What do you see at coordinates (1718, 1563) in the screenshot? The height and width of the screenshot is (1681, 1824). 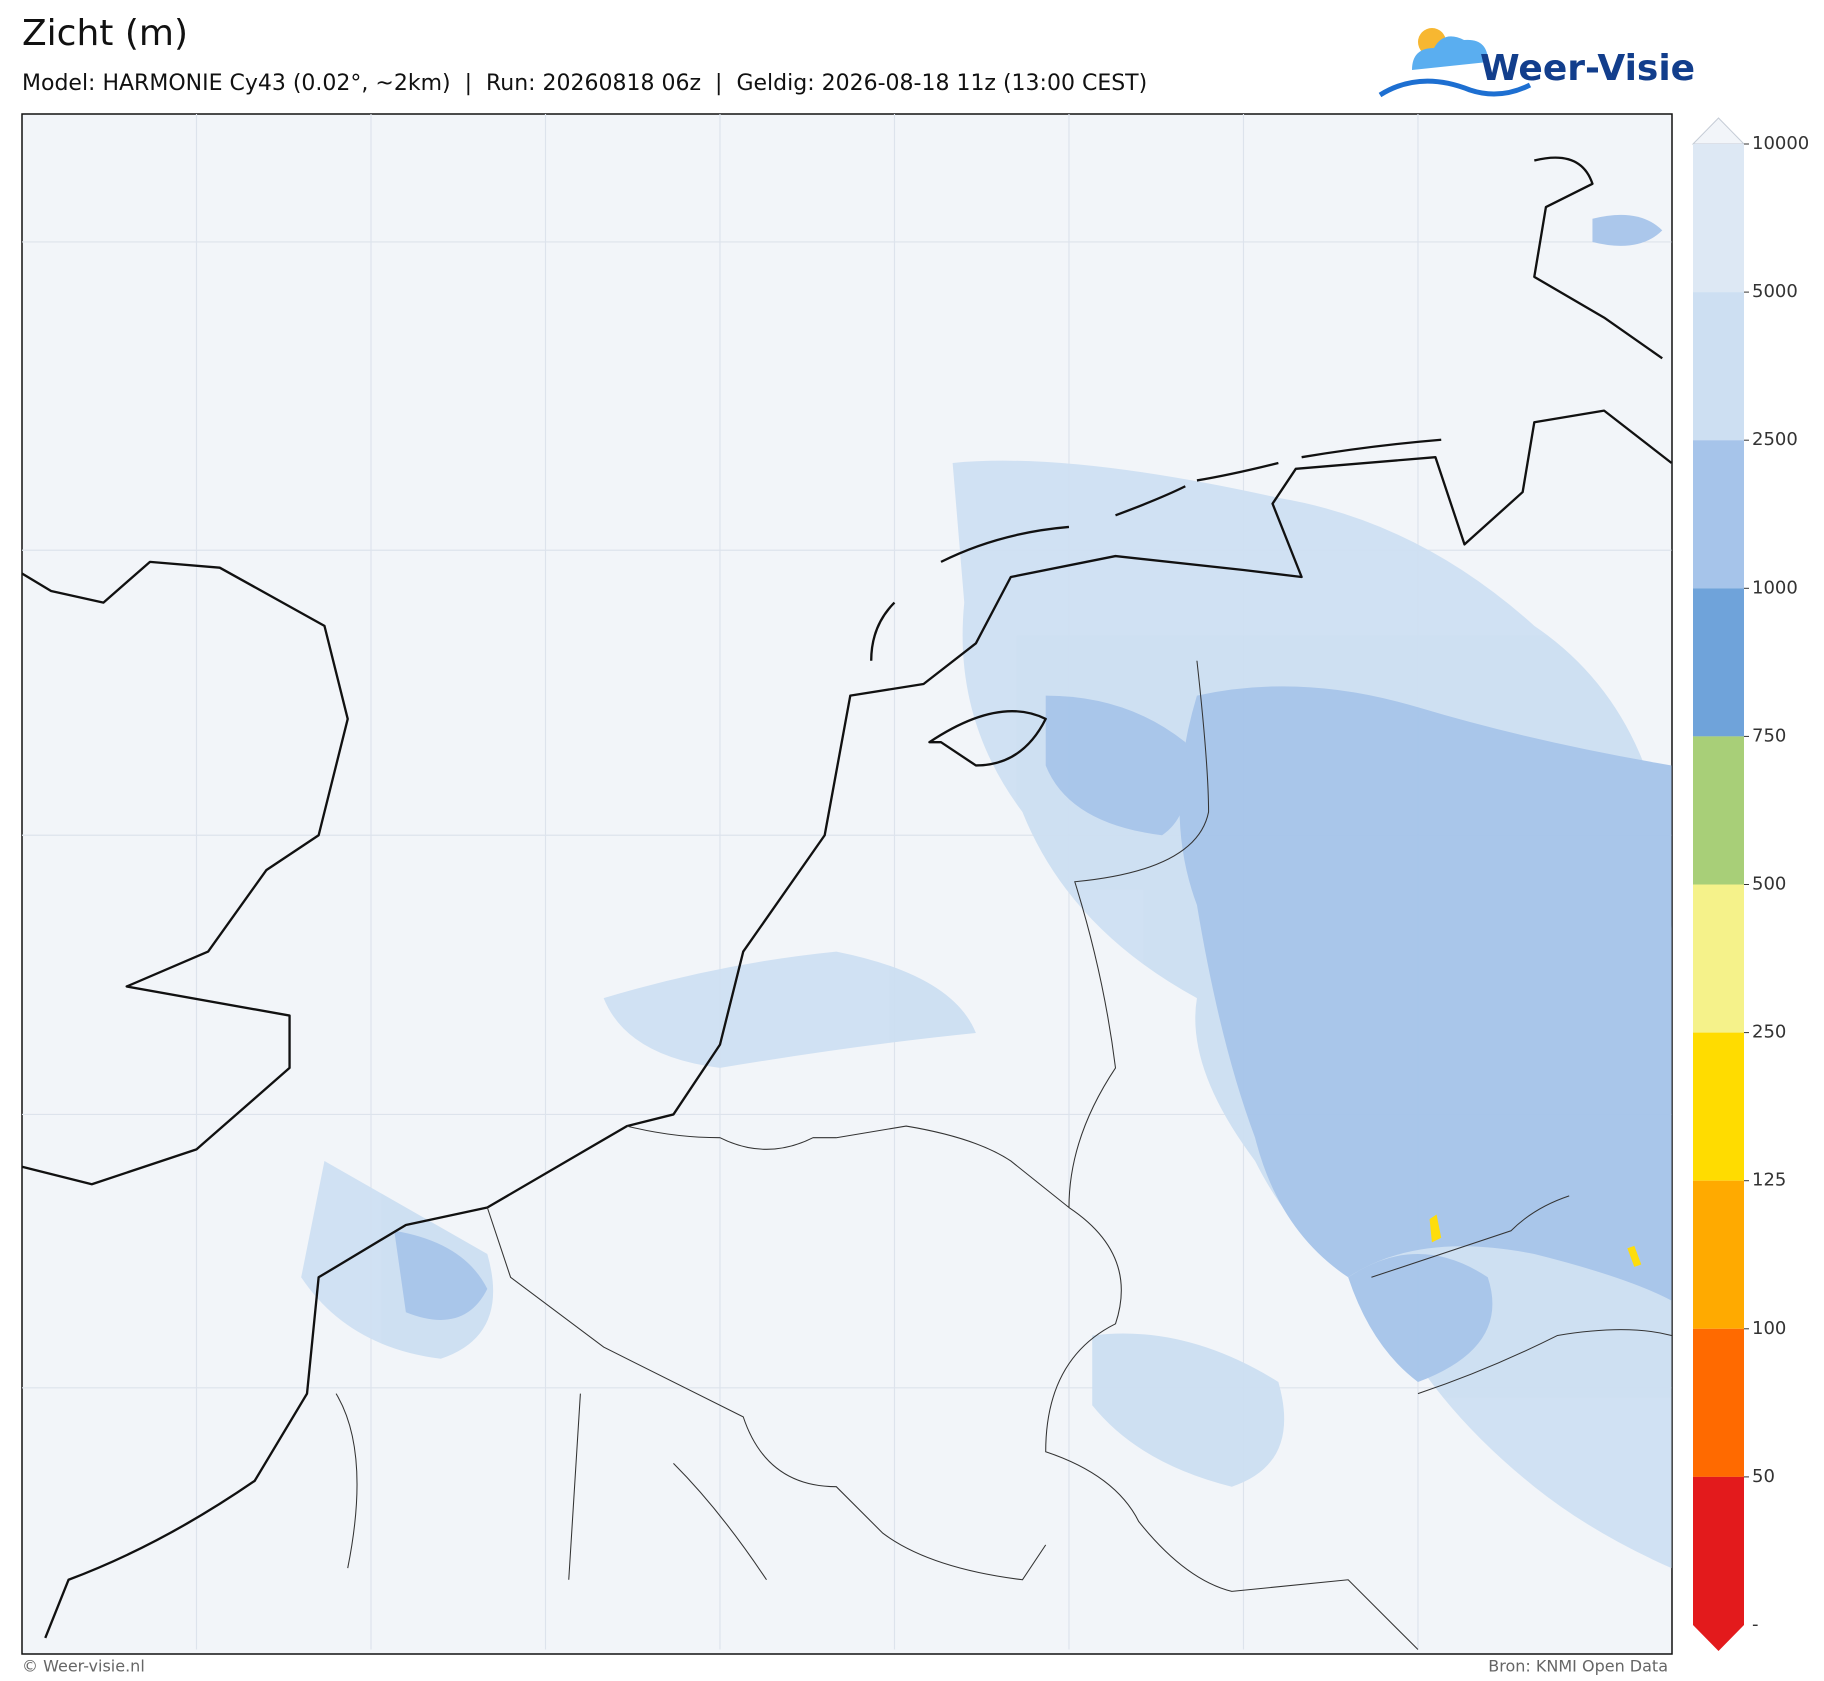 I see `colorbar-under` at bounding box center [1718, 1563].